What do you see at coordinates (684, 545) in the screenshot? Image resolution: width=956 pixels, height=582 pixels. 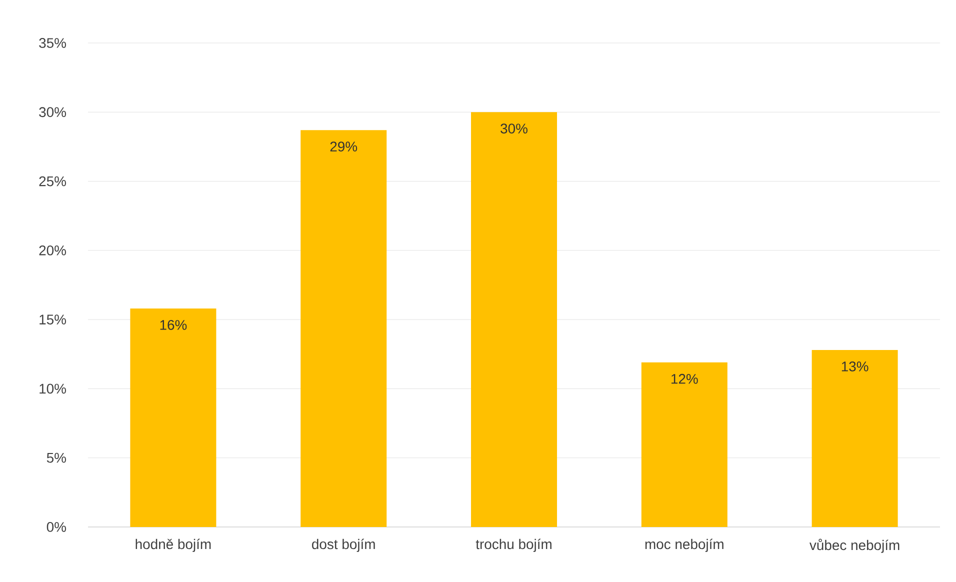 I see `x-tick-label: moc nebojím` at bounding box center [684, 545].